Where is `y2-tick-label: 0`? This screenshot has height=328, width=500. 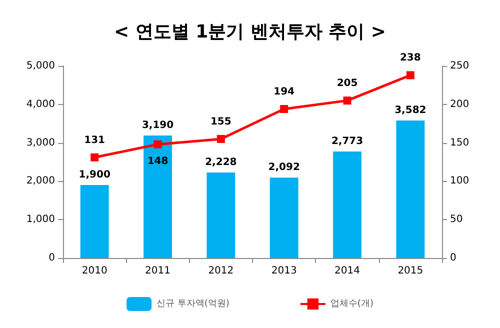
y2-tick-label: 0 is located at coordinates (453, 258).